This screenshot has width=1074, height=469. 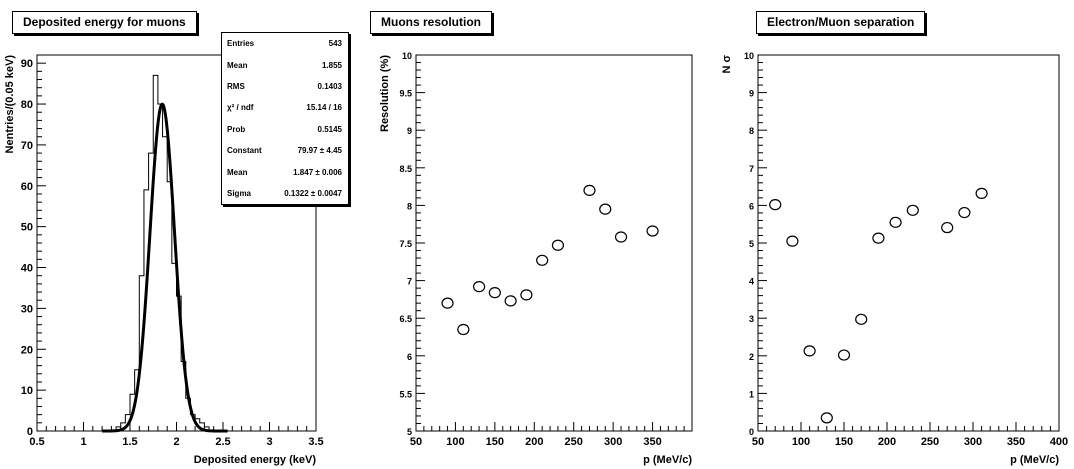 What do you see at coordinates (431, 22) in the screenshot?
I see `chart-2-title: Muons resolution` at bounding box center [431, 22].